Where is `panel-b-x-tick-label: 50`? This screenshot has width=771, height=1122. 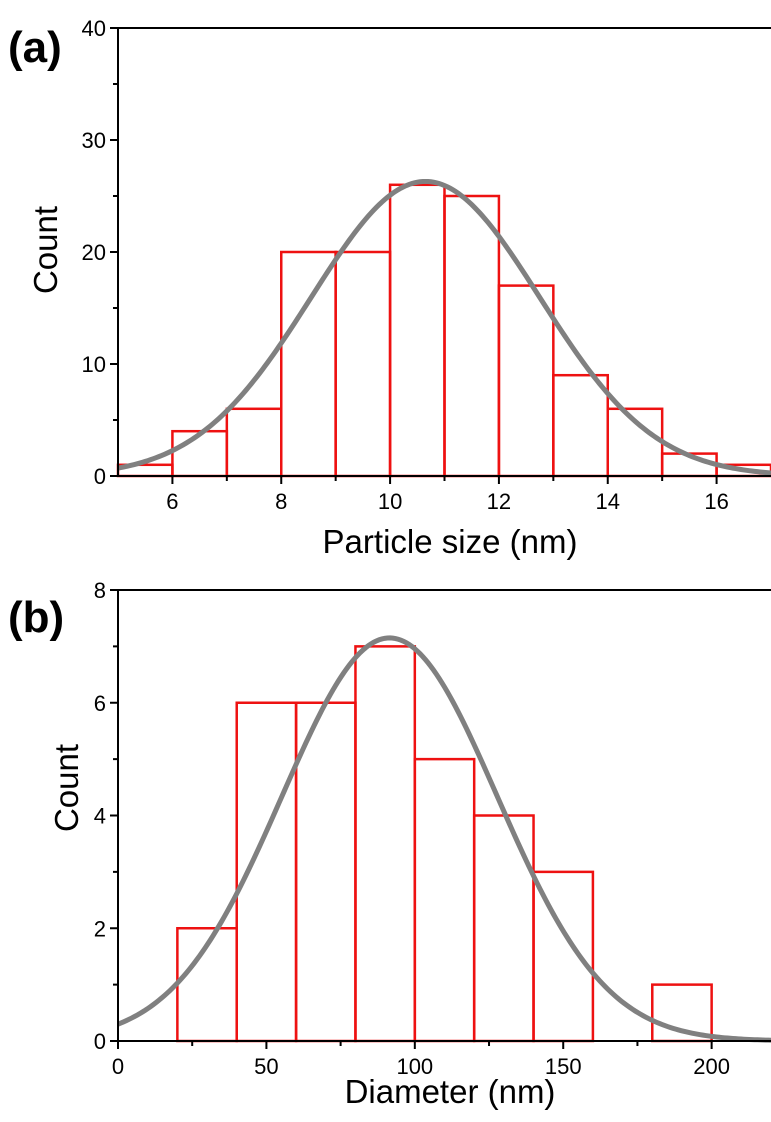 panel-b-x-tick-label: 50 is located at coordinates (266, 1066).